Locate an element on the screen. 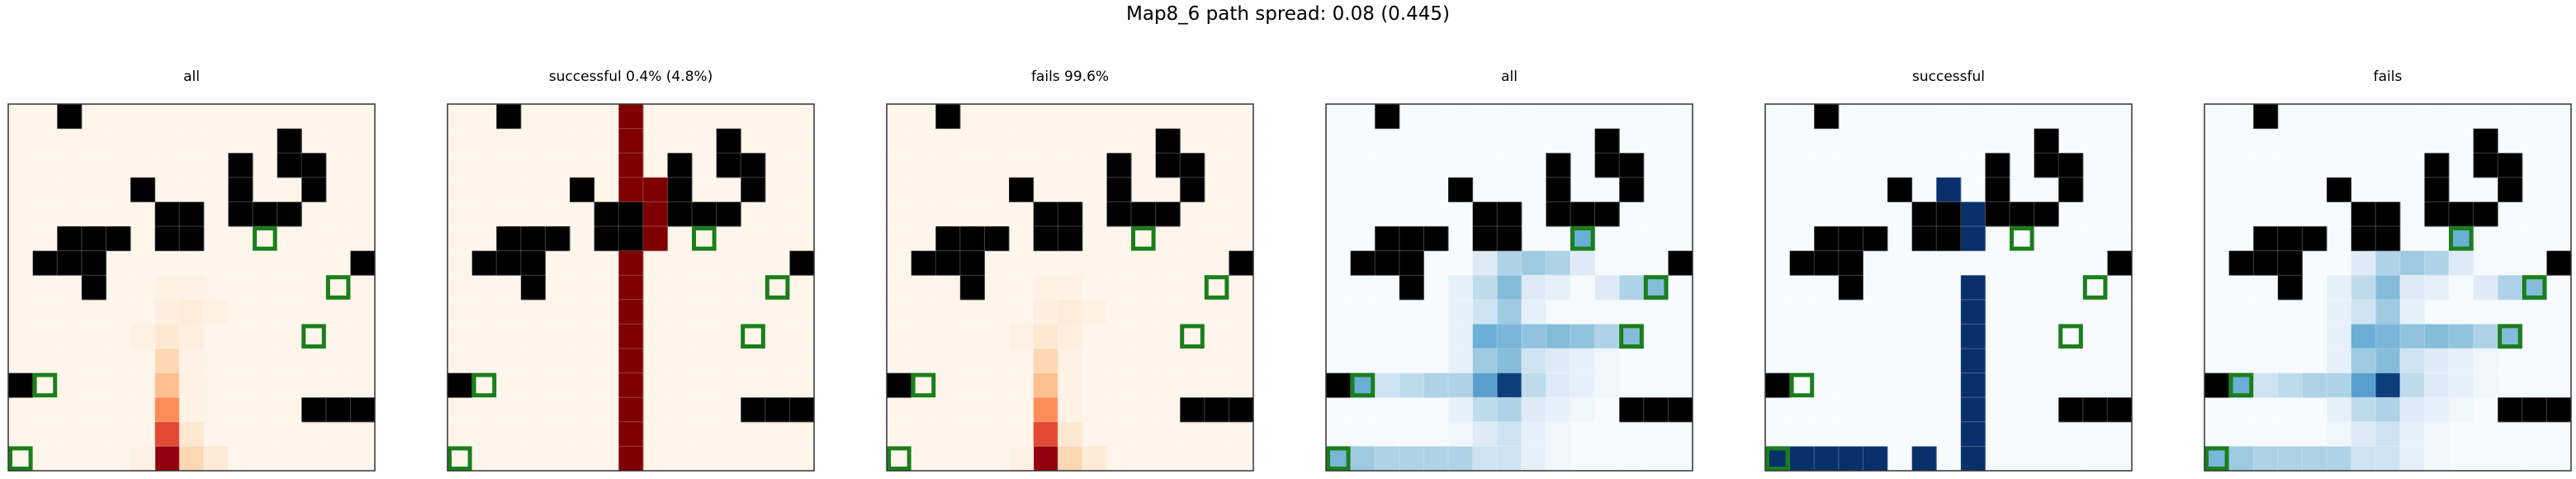 This screenshot has width=2576, height=479. heatmap-panel-6: fails is located at coordinates (2388, 270).